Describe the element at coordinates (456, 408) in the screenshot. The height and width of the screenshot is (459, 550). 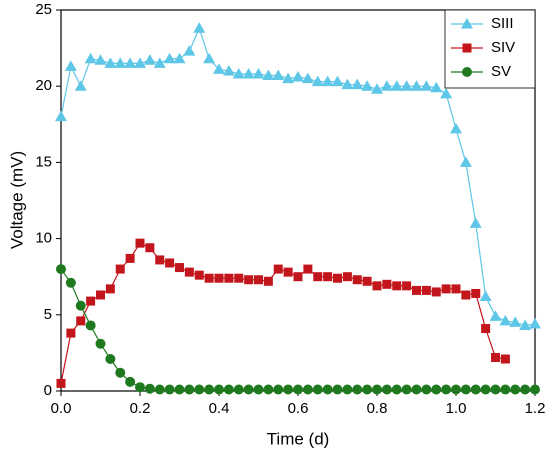
I see `x-tick-label: 1.0` at that location.